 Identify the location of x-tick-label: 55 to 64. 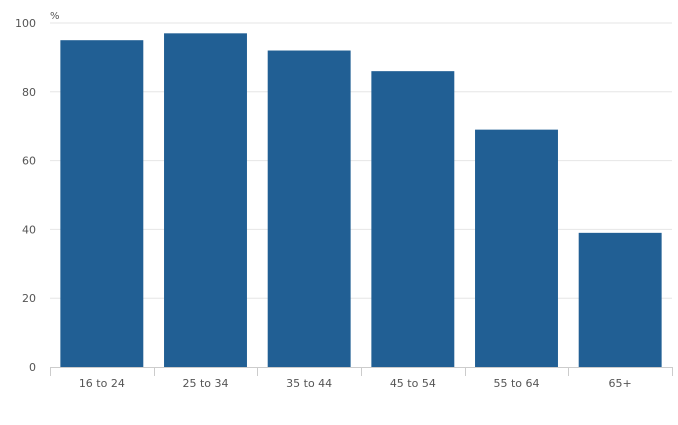
(516, 383).